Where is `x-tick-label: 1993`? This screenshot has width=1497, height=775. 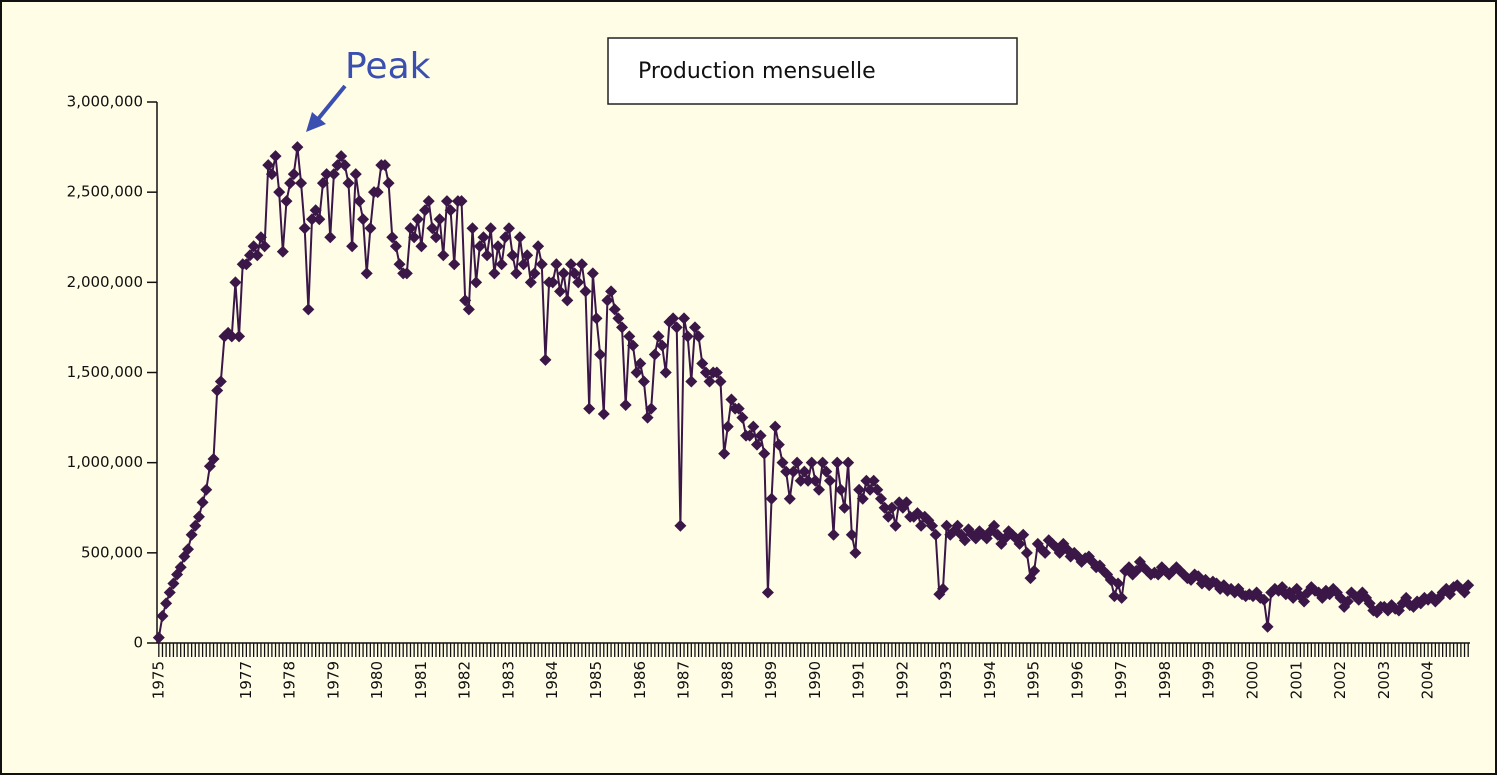 x-tick-label: 1993 is located at coordinates (946, 680).